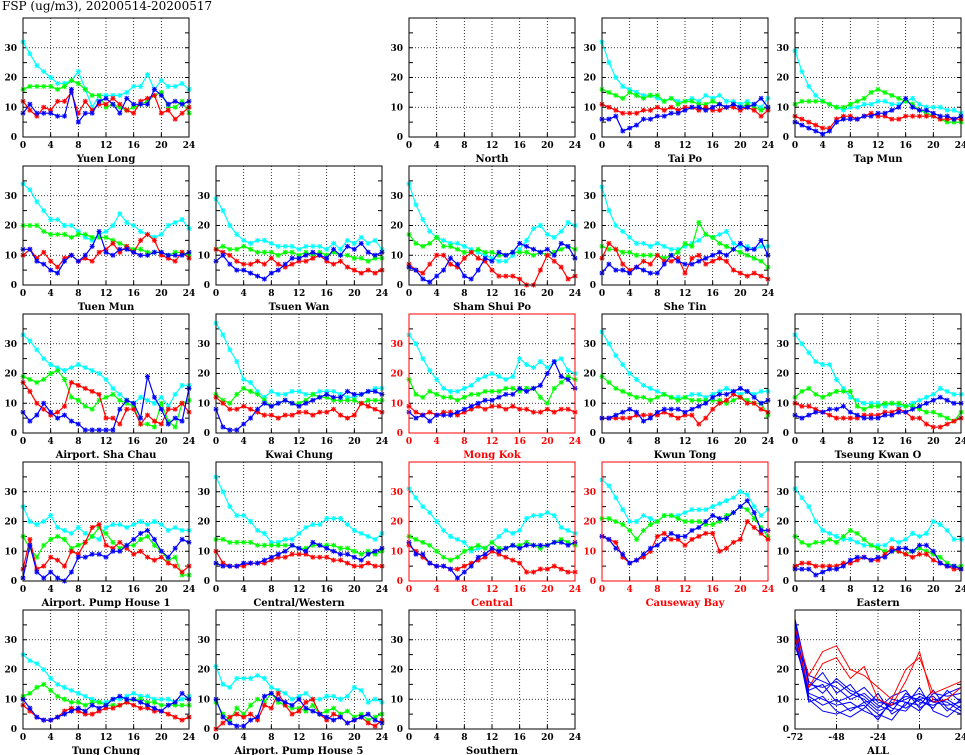 The width and height of the screenshot is (965, 755). What do you see at coordinates (203, 375) in the screenshot?
I see `y-tick-label: 20` at bounding box center [203, 375].